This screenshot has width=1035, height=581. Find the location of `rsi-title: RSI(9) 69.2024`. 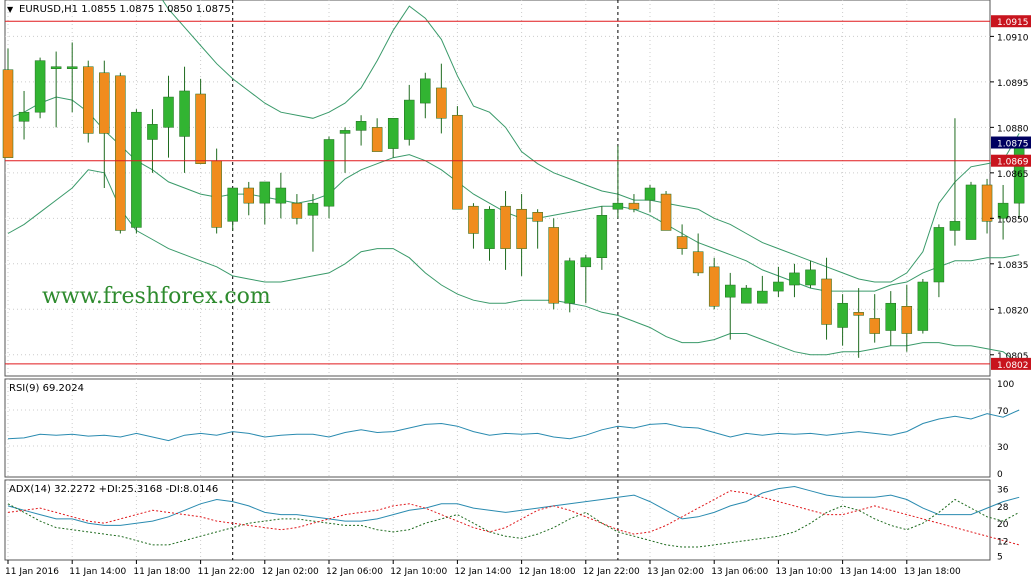

rsi-title: RSI(9) 69.2024 is located at coordinates (46, 388).